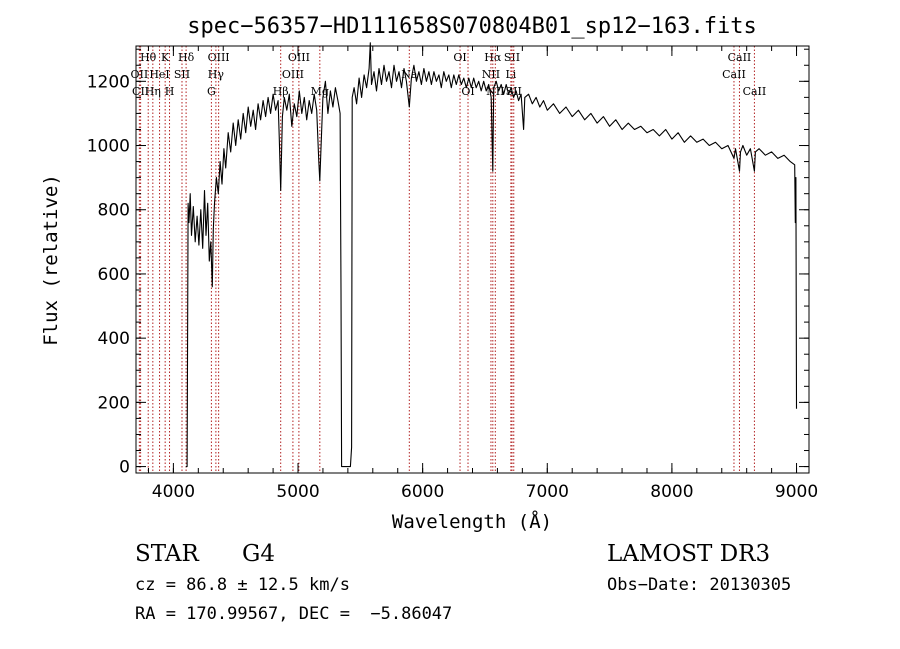  What do you see at coordinates (242, 585) in the screenshot?
I see `redshift-cz: cz = 86.8 ± 12.5 km/s` at bounding box center [242, 585].